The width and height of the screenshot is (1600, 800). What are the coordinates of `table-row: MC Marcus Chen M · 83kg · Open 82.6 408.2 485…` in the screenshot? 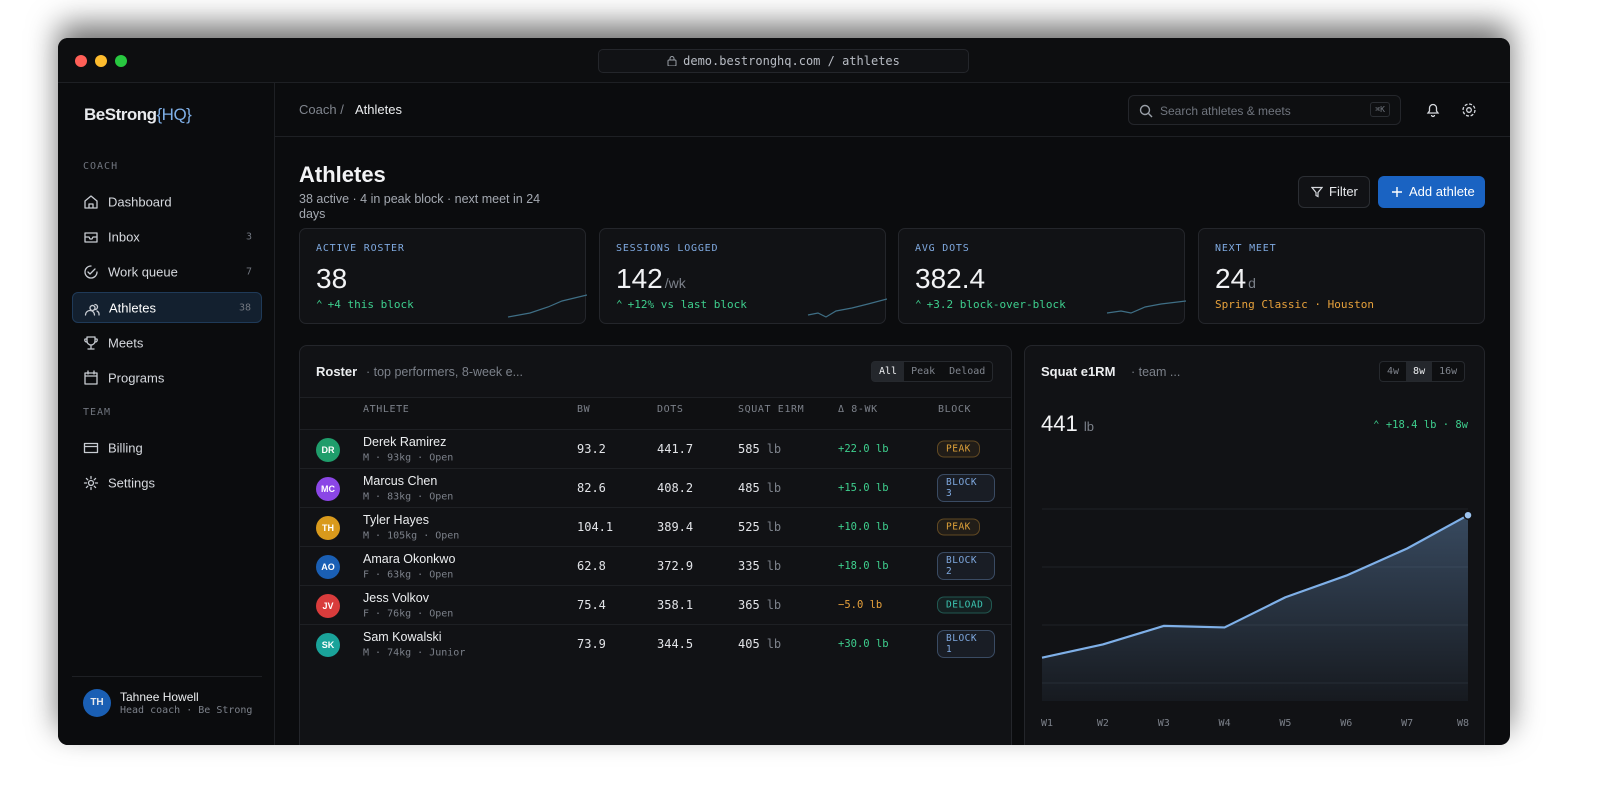 It's located at (655, 487).